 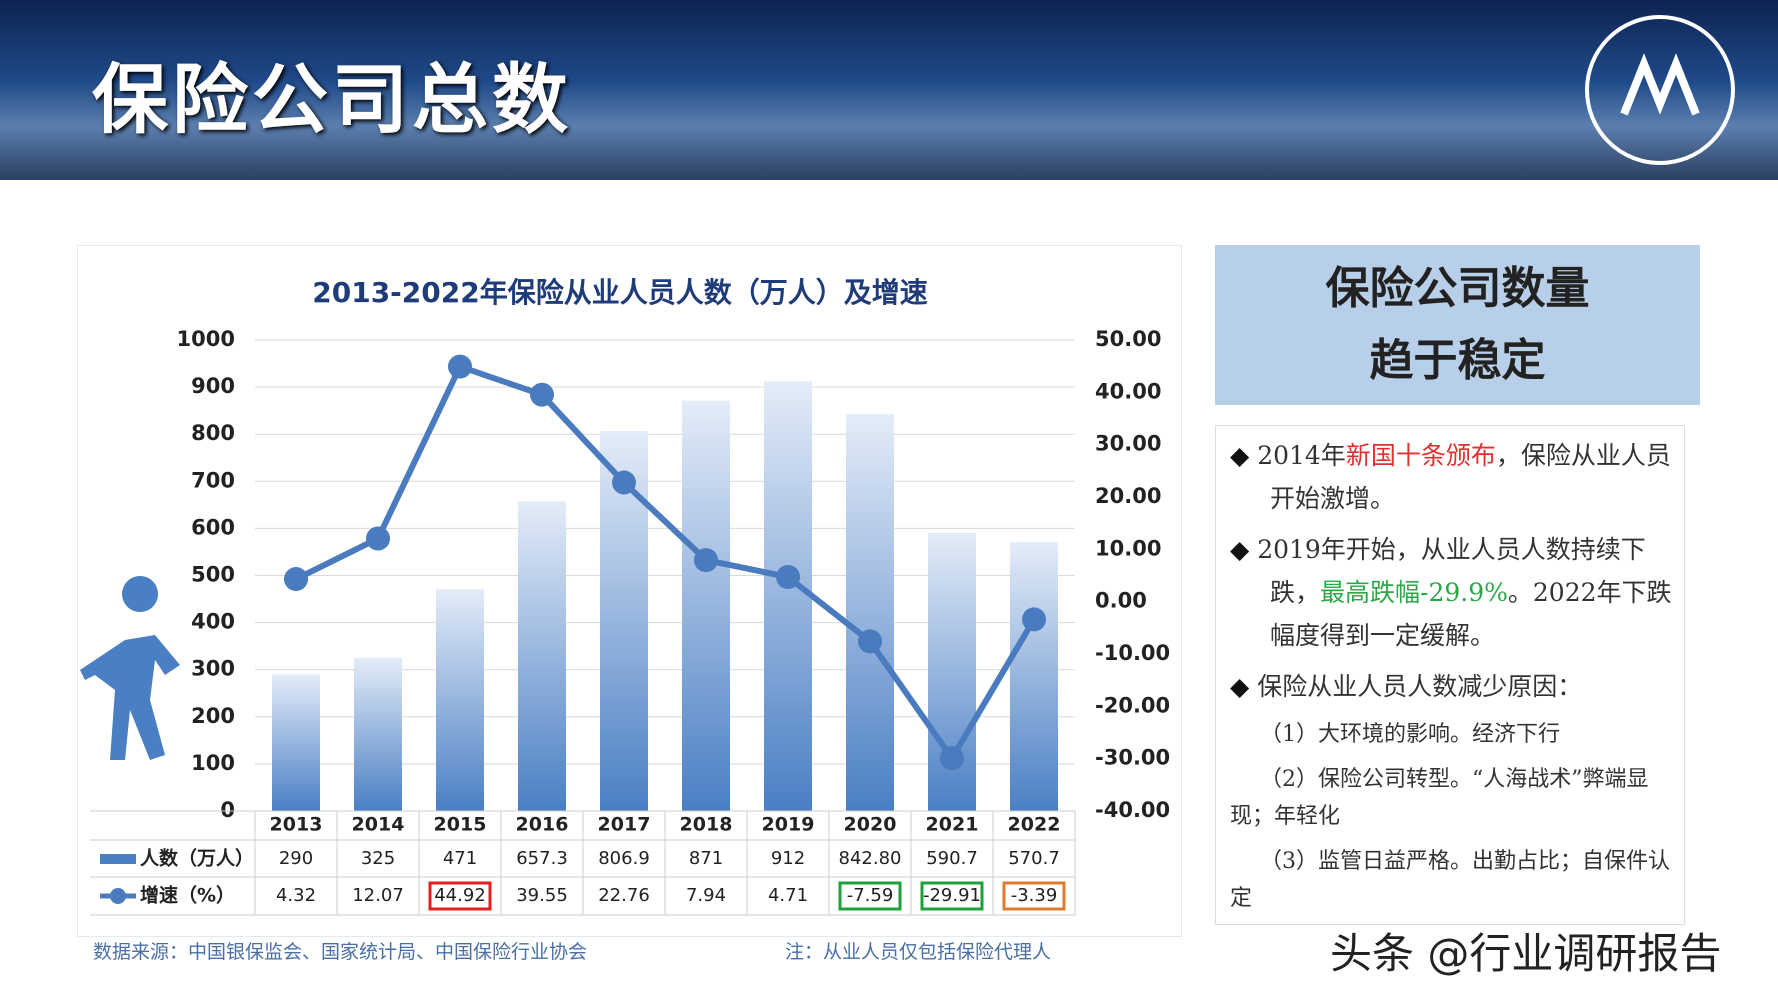 I want to click on data-label: 7.94, so click(x=706, y=895).